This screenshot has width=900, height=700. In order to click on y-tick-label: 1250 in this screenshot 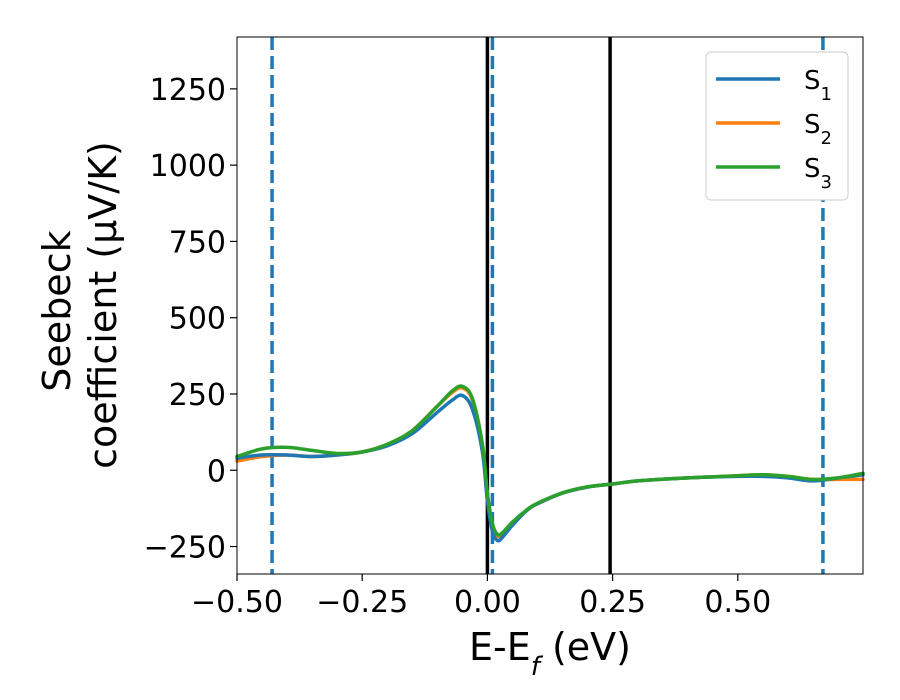, I will do `click(188, 90)`.